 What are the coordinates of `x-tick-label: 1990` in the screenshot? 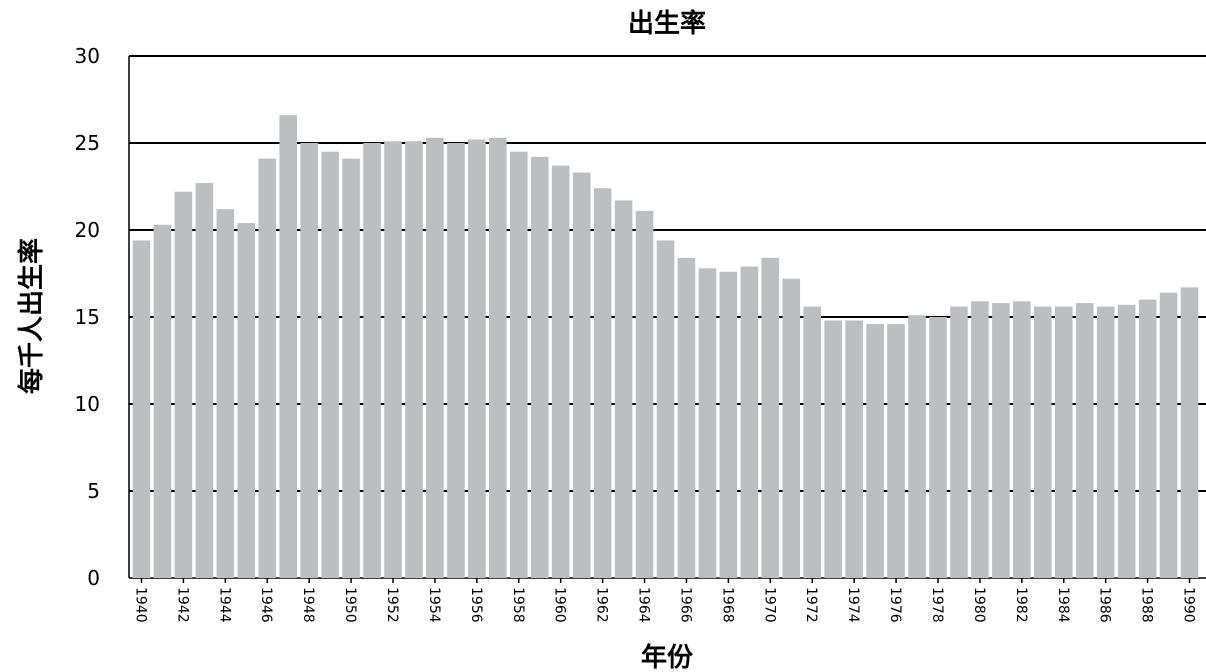 It's located at (1189, 605).